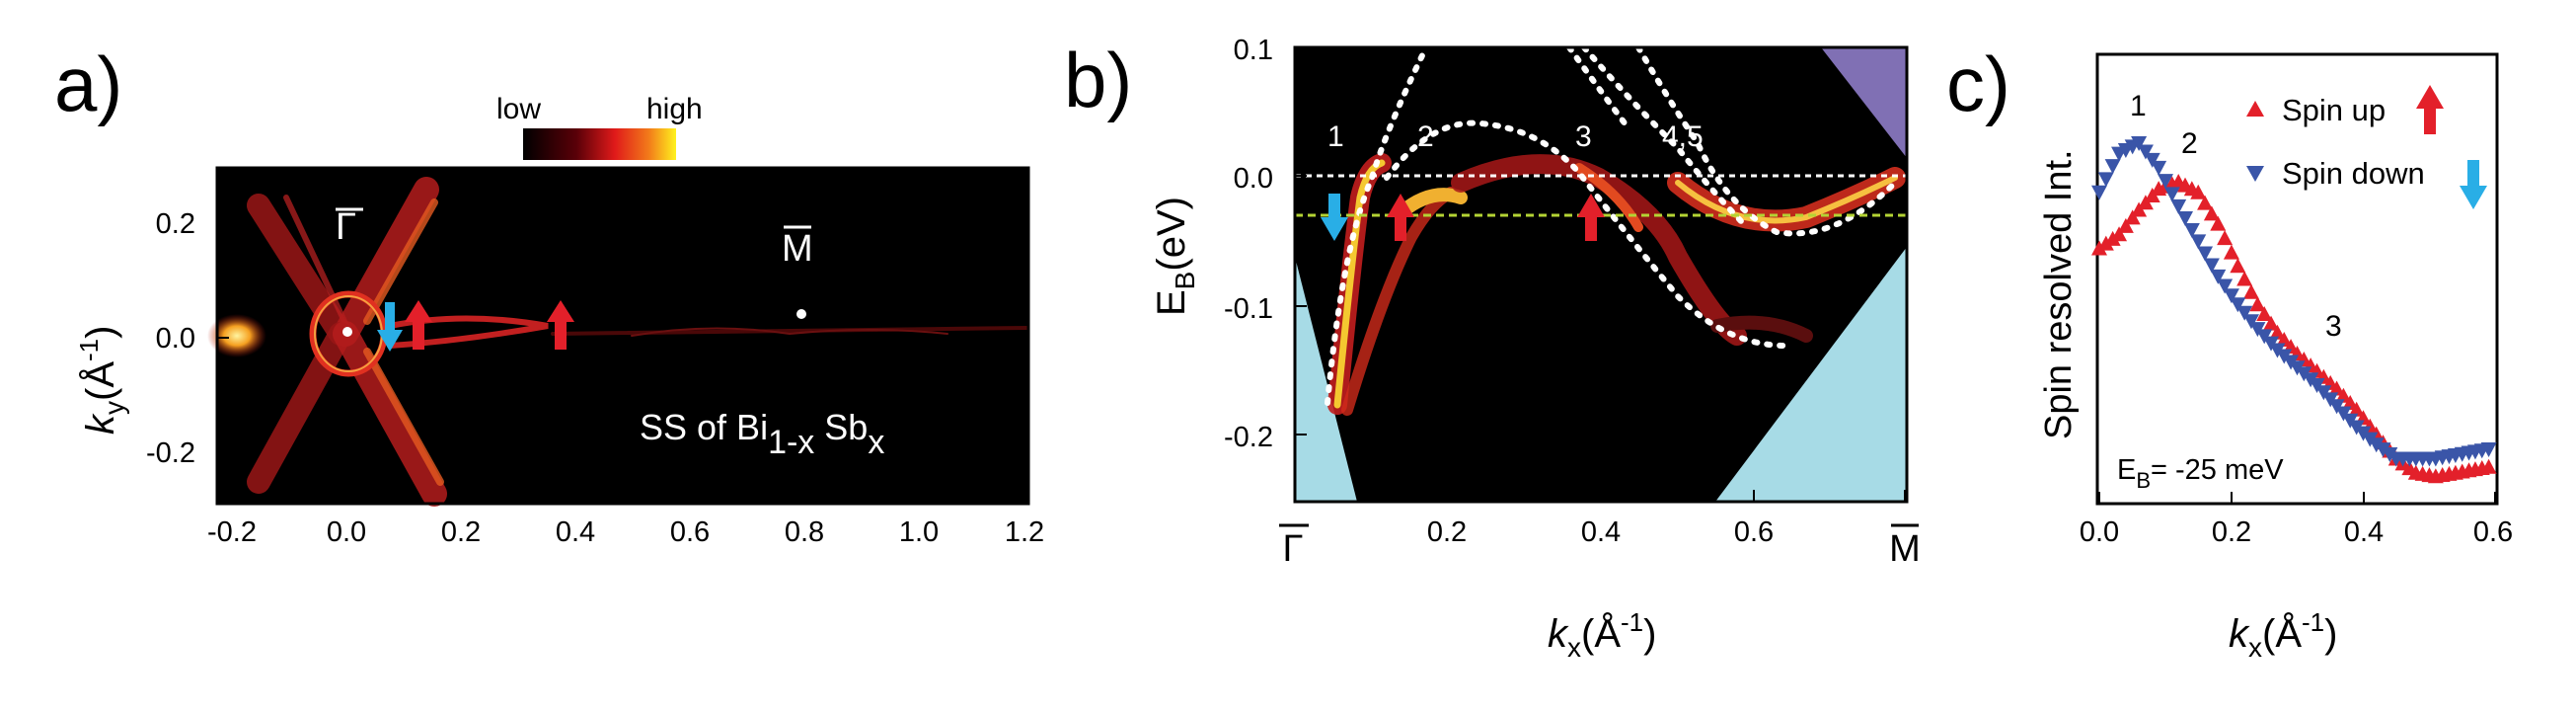 This screenshot has height=713, width=2576. I want to click on gamma-point-dot, so click(347, 332).